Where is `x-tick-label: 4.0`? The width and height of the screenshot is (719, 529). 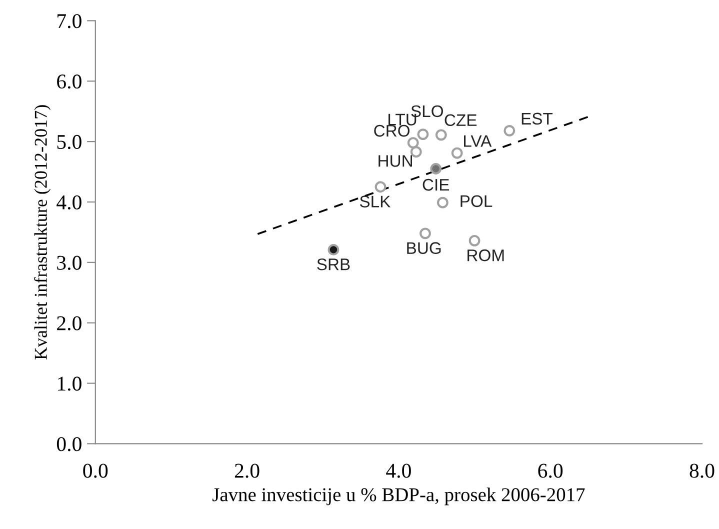 x-tick-label: 4.0 is located at coordinates (398, 471).